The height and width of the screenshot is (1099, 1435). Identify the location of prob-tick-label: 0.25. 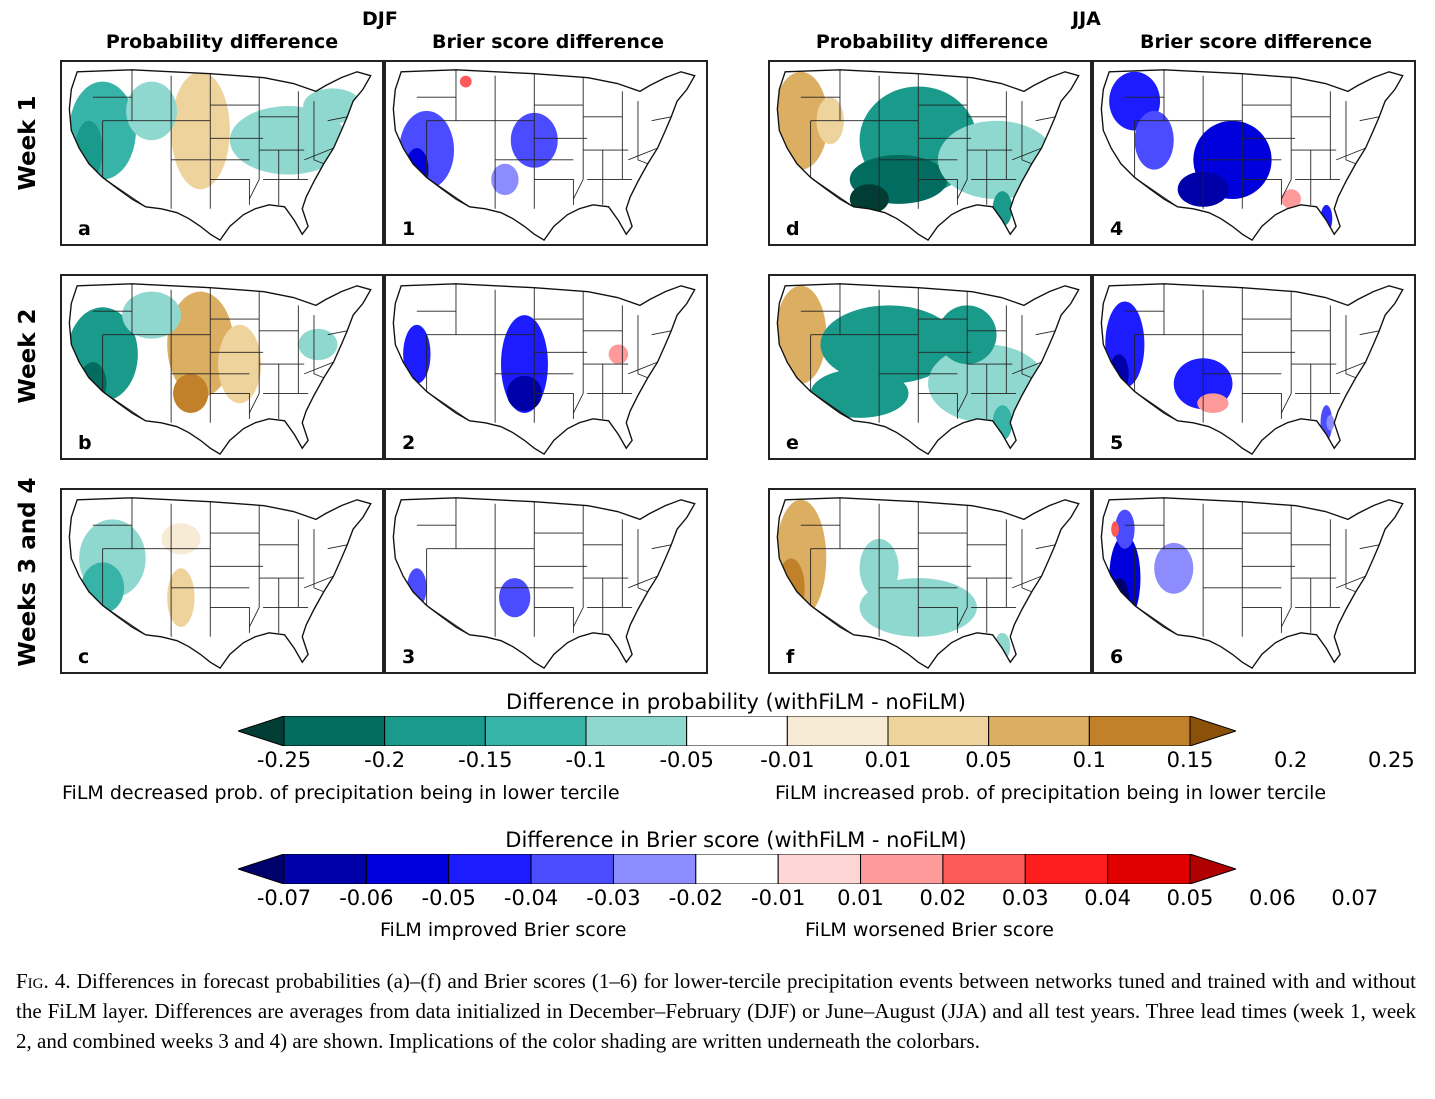
(1391, 760).